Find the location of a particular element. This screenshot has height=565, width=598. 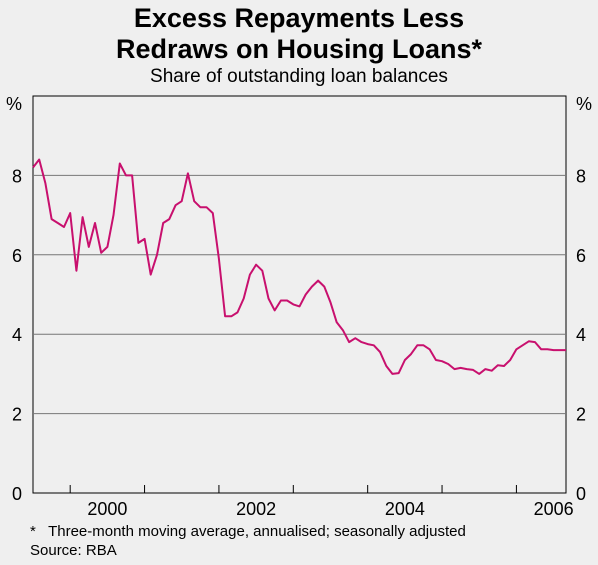

chart-title-line1: Excess Repayments Less is located at coordinates (299, 18).